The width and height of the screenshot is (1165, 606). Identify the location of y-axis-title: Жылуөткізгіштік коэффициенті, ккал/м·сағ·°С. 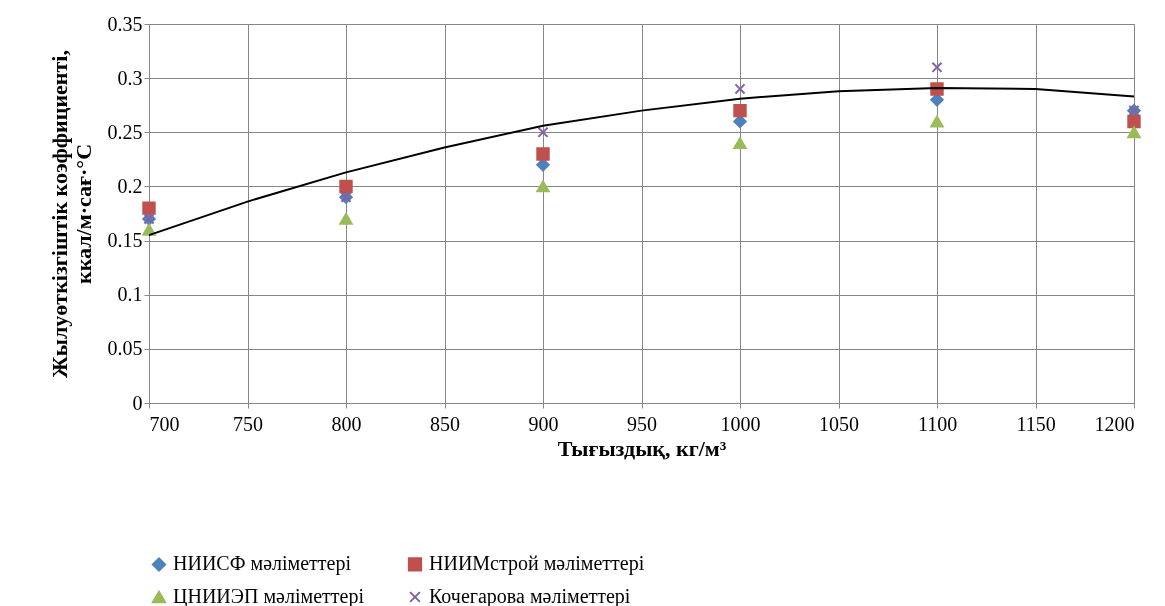
(71, 214).